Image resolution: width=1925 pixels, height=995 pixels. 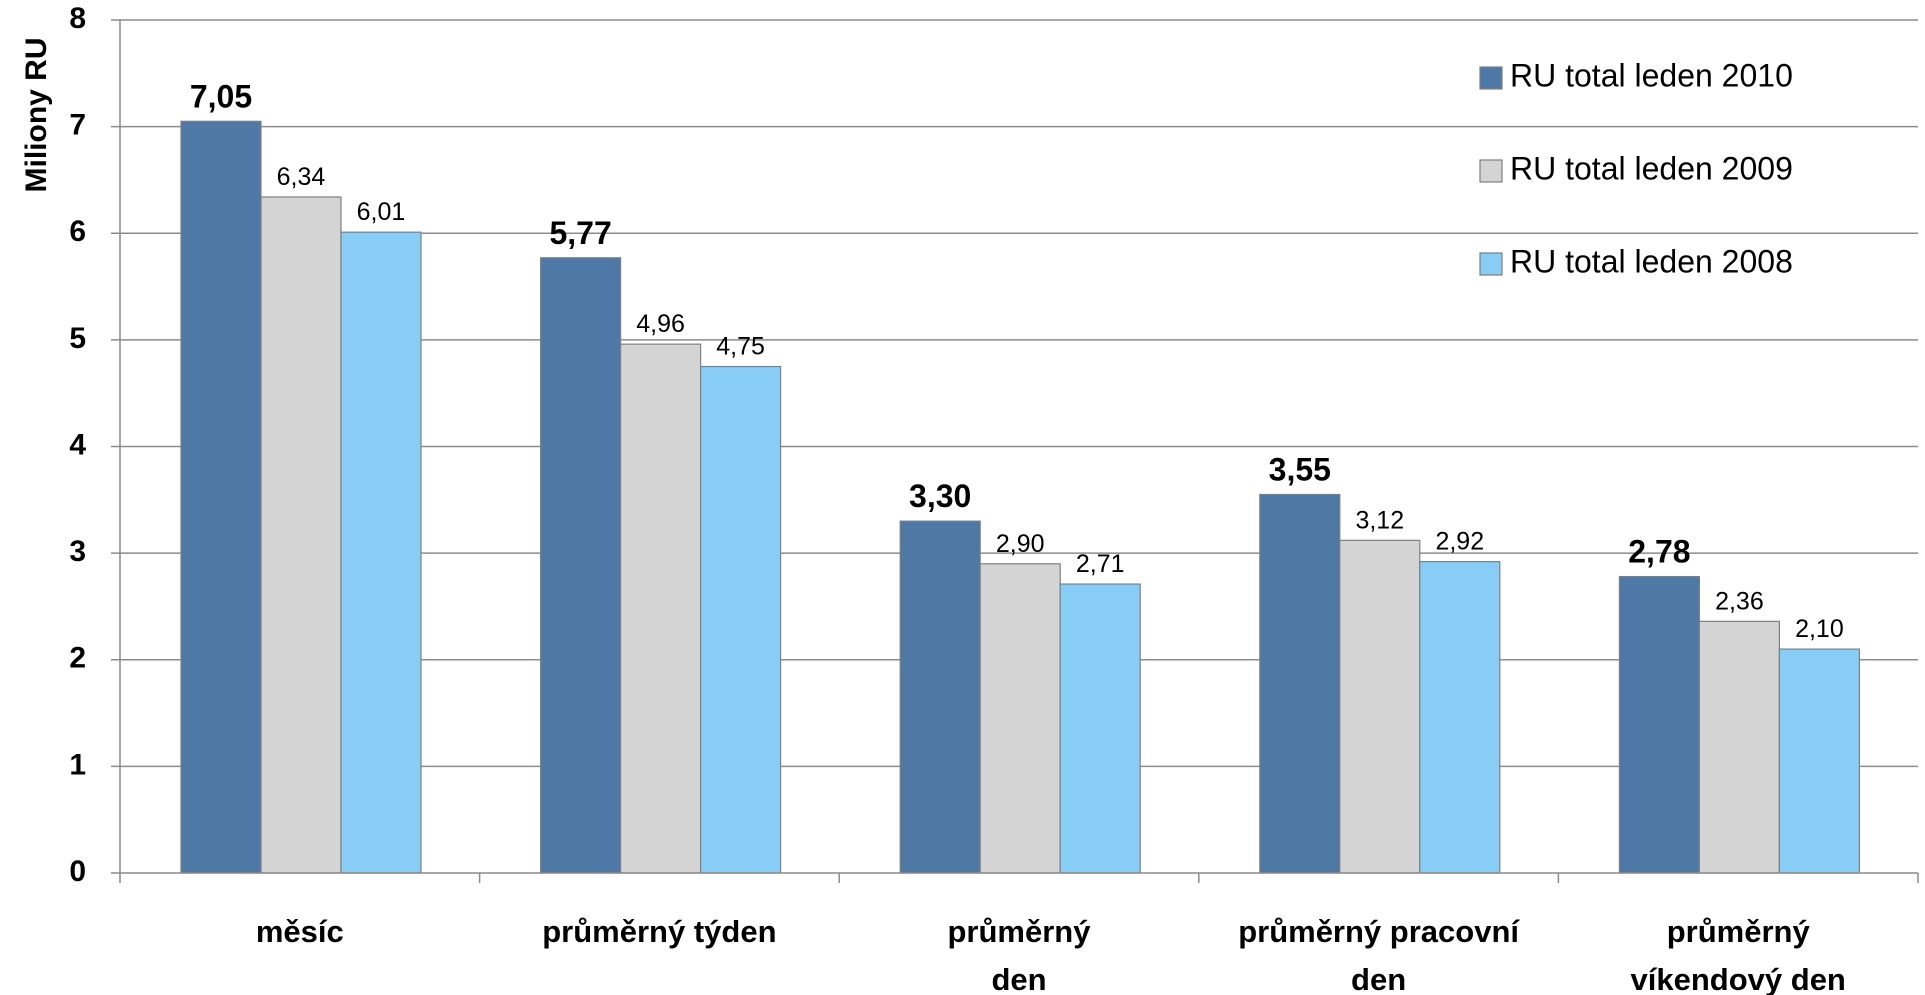 I want to click on y-tick-label: 4, so click(x=77, y=444).